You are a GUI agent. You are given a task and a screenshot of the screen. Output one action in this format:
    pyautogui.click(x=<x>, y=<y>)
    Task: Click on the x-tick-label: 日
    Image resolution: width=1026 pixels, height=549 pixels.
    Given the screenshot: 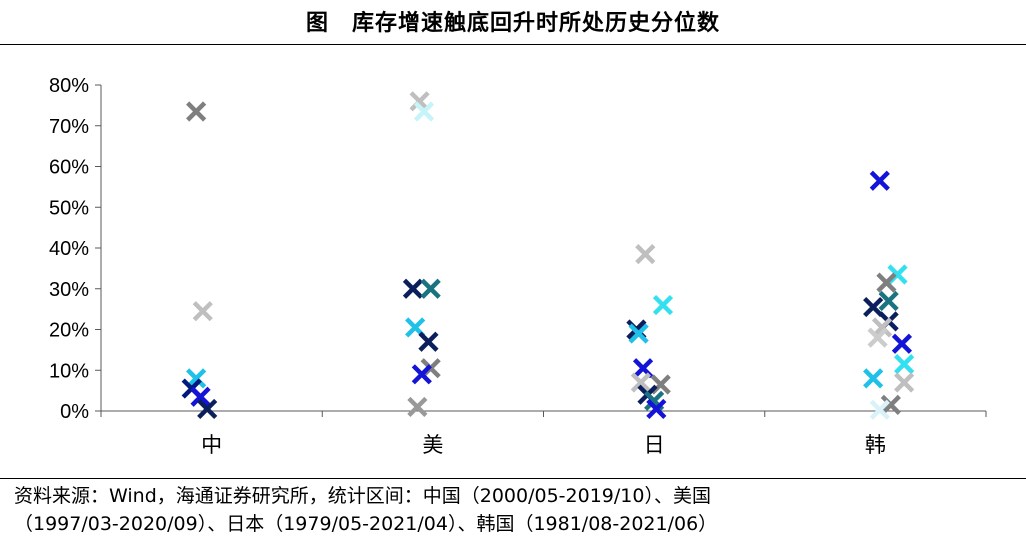 What is the action you would take?
    pyautogui.click(x=654, y=445)
    